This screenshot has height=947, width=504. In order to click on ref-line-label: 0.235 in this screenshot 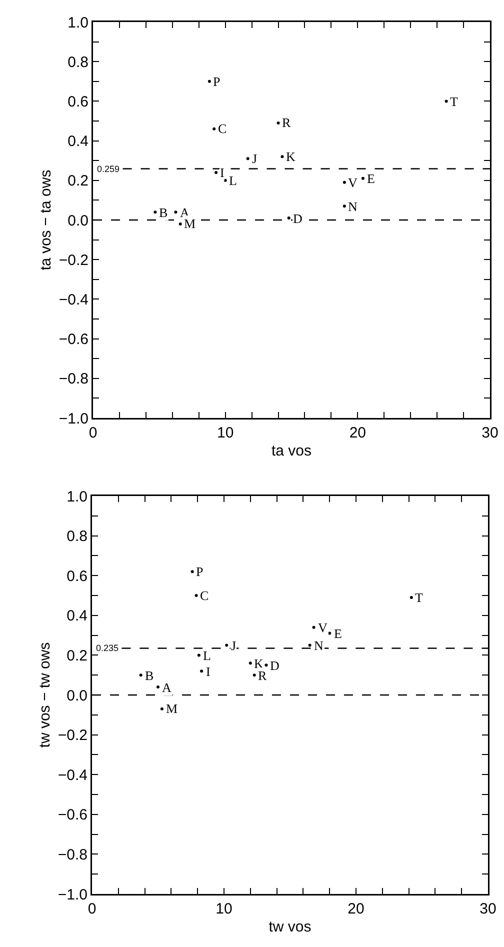, I will do `click(107, 648)`.